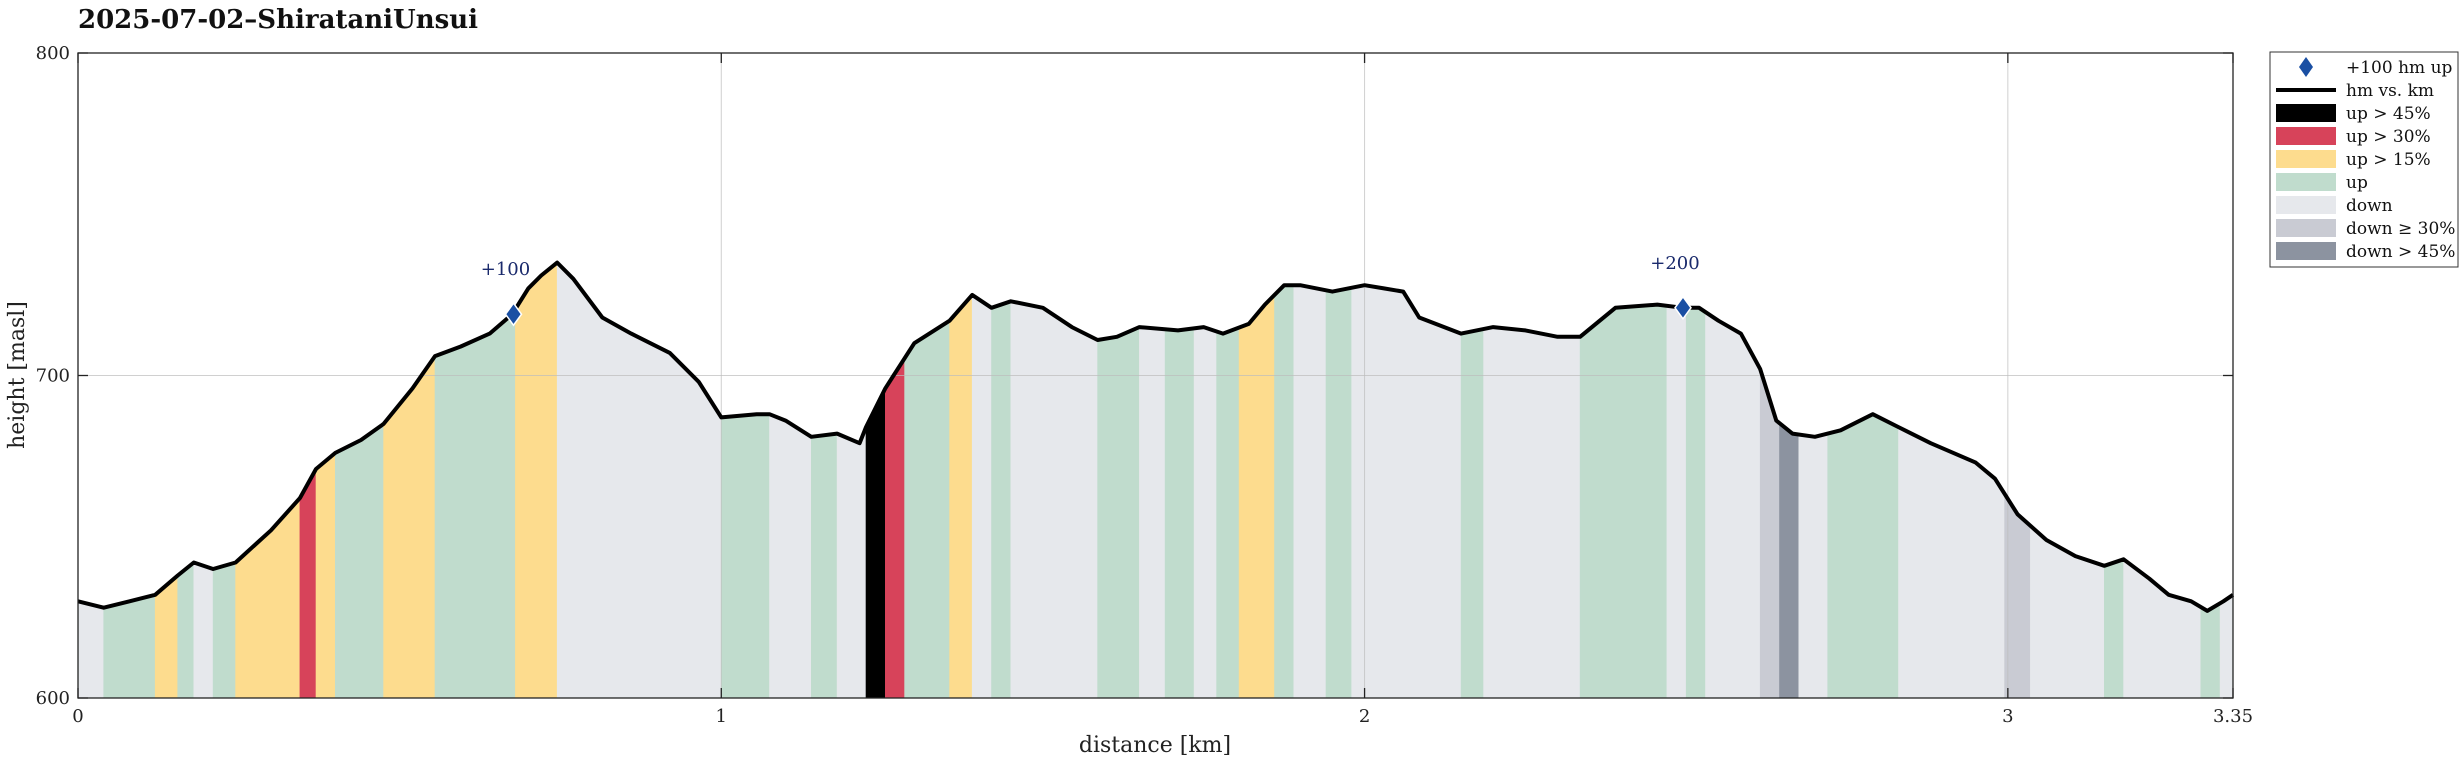 The height and width of the screenshot is (763, 2463). Describe the element at coordinates (2306, 182) in the screenshot. I see `legend-swatch-up` at that location.